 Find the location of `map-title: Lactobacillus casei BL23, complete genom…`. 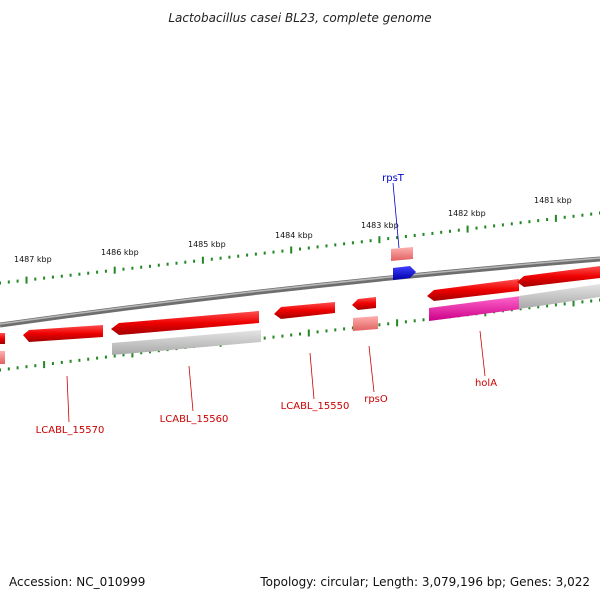

map-title: Lactobacillus casei BL23, complete genom… is located at coordinates (299, 18).